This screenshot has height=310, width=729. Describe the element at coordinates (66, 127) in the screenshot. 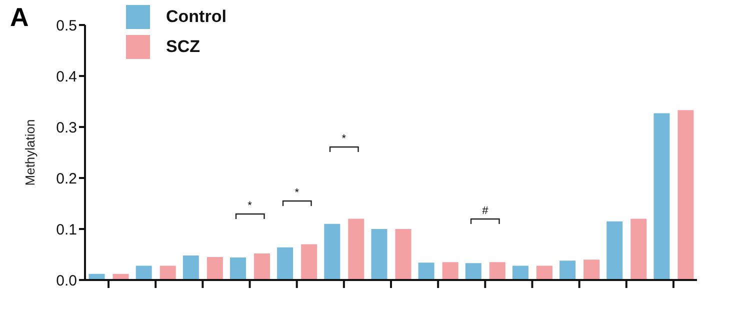

I see `y-tick-label: 0.3` at that location.